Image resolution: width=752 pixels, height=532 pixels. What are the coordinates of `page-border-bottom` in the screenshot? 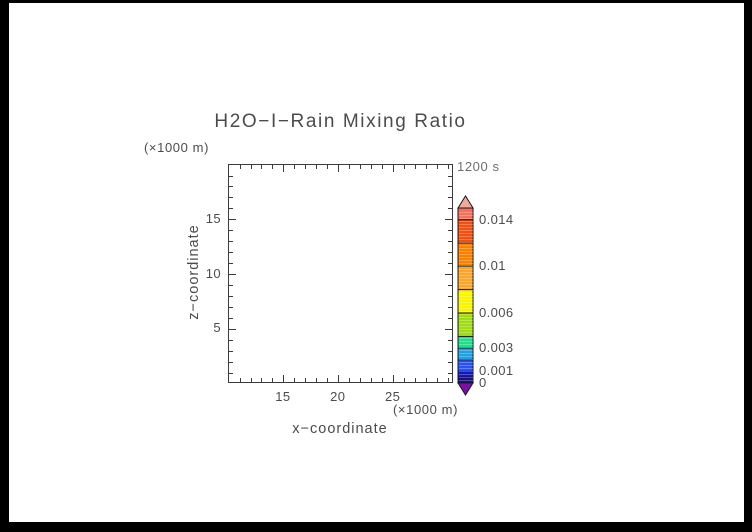 It's located at (376, 527).